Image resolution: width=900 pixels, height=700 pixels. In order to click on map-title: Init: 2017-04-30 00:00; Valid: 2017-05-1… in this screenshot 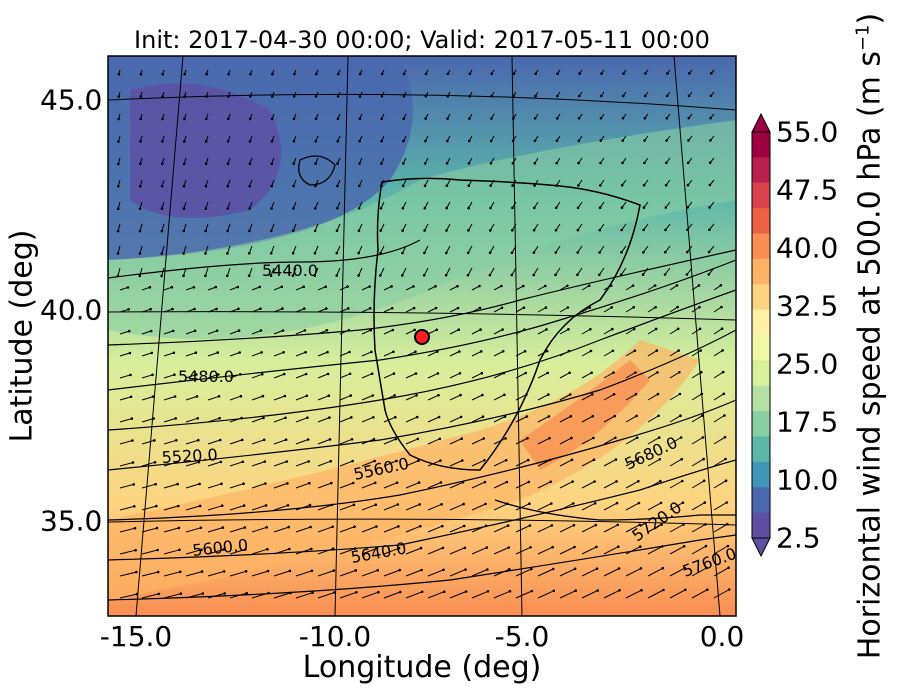, I will do `click(422, 40)`.